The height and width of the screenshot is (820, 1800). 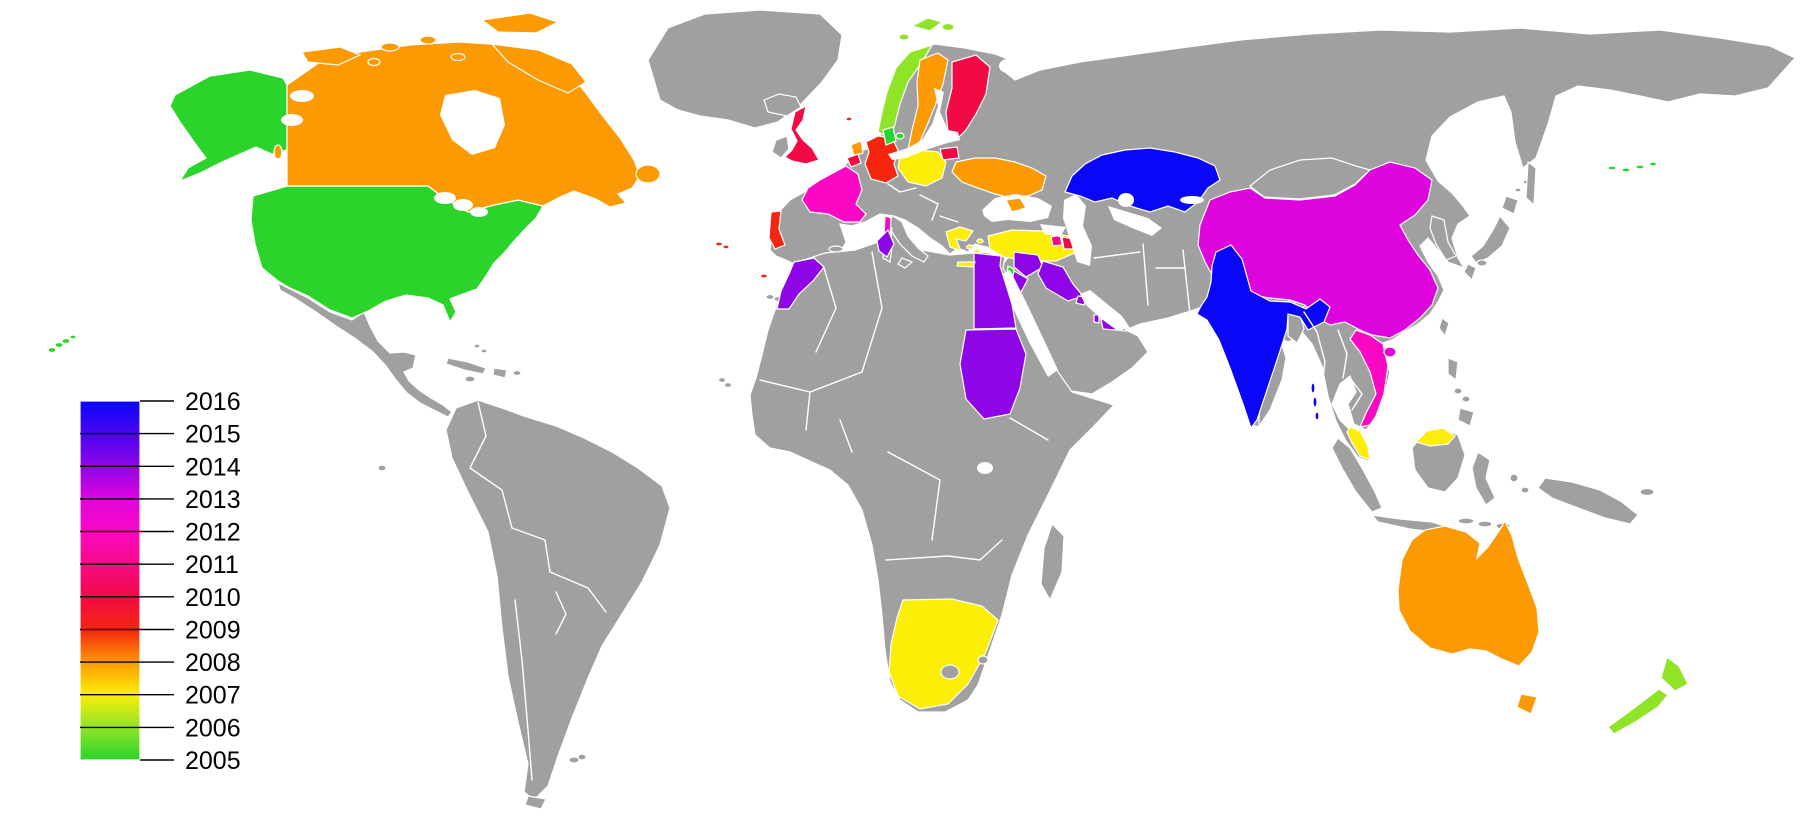 I want to click on island-honshu-japan, so click(x=1490, y=239).